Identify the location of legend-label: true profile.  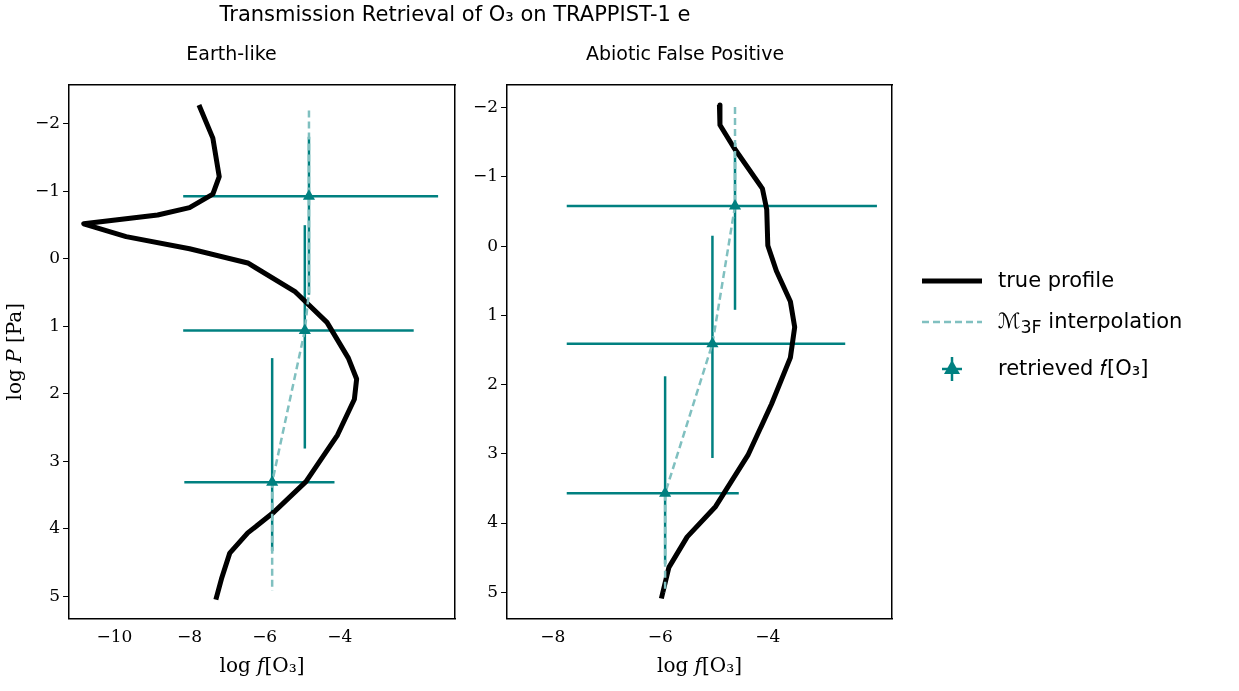
(1056, 280).